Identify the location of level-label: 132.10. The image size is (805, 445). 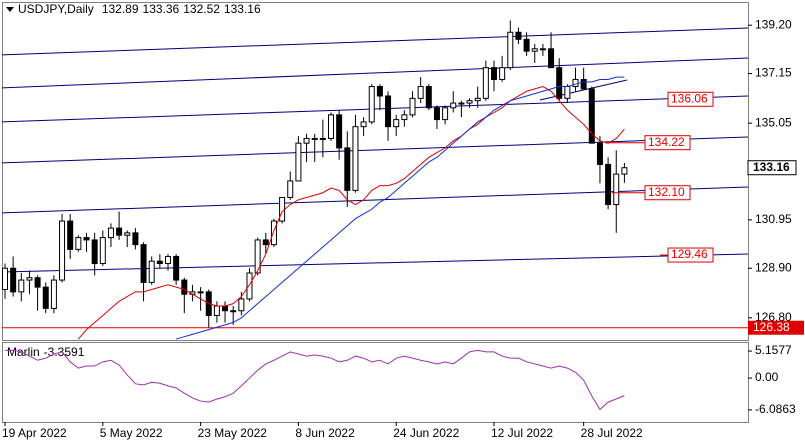
(666, 192).